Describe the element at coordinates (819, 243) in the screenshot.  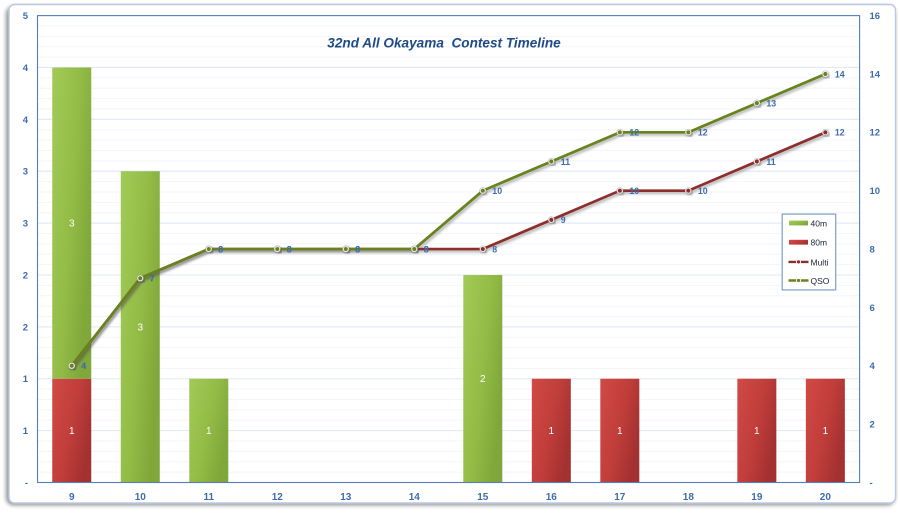
I see `svg-text: 80m` at that location.